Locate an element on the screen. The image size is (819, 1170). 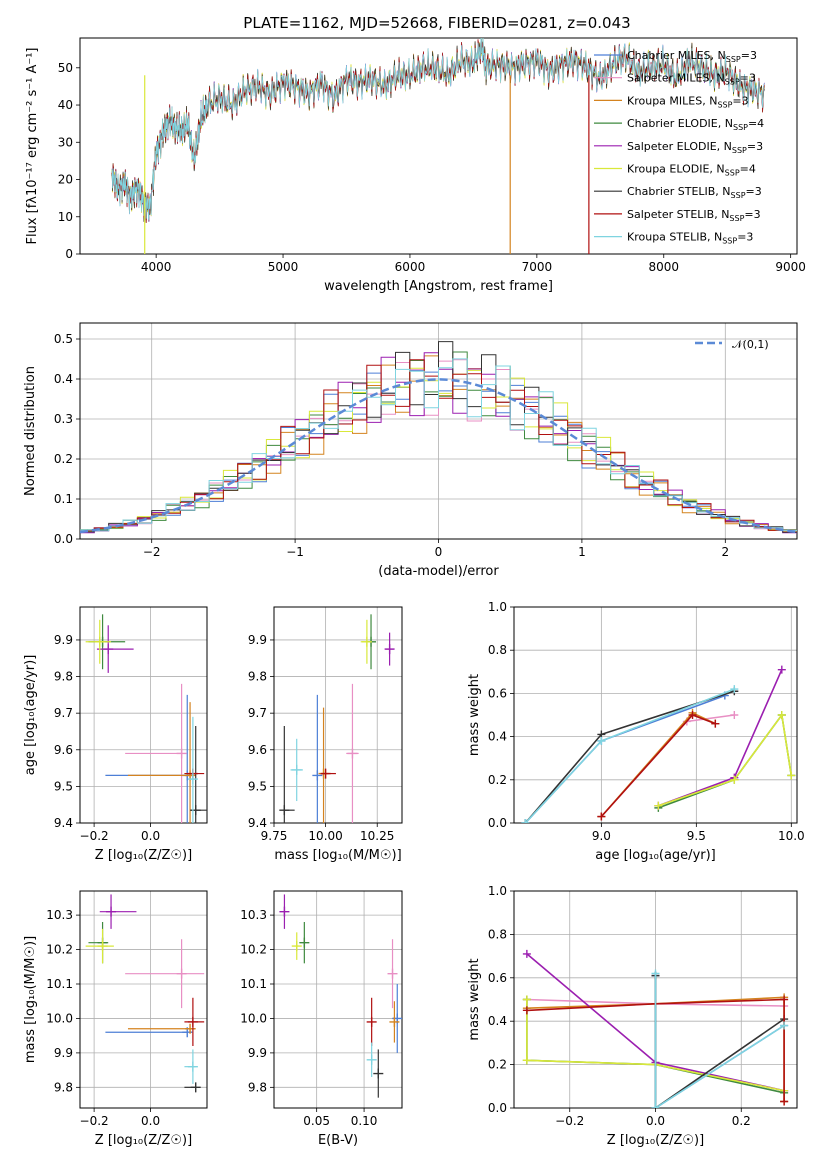
age_vs_Z-points is located at coordinates (146, 718).